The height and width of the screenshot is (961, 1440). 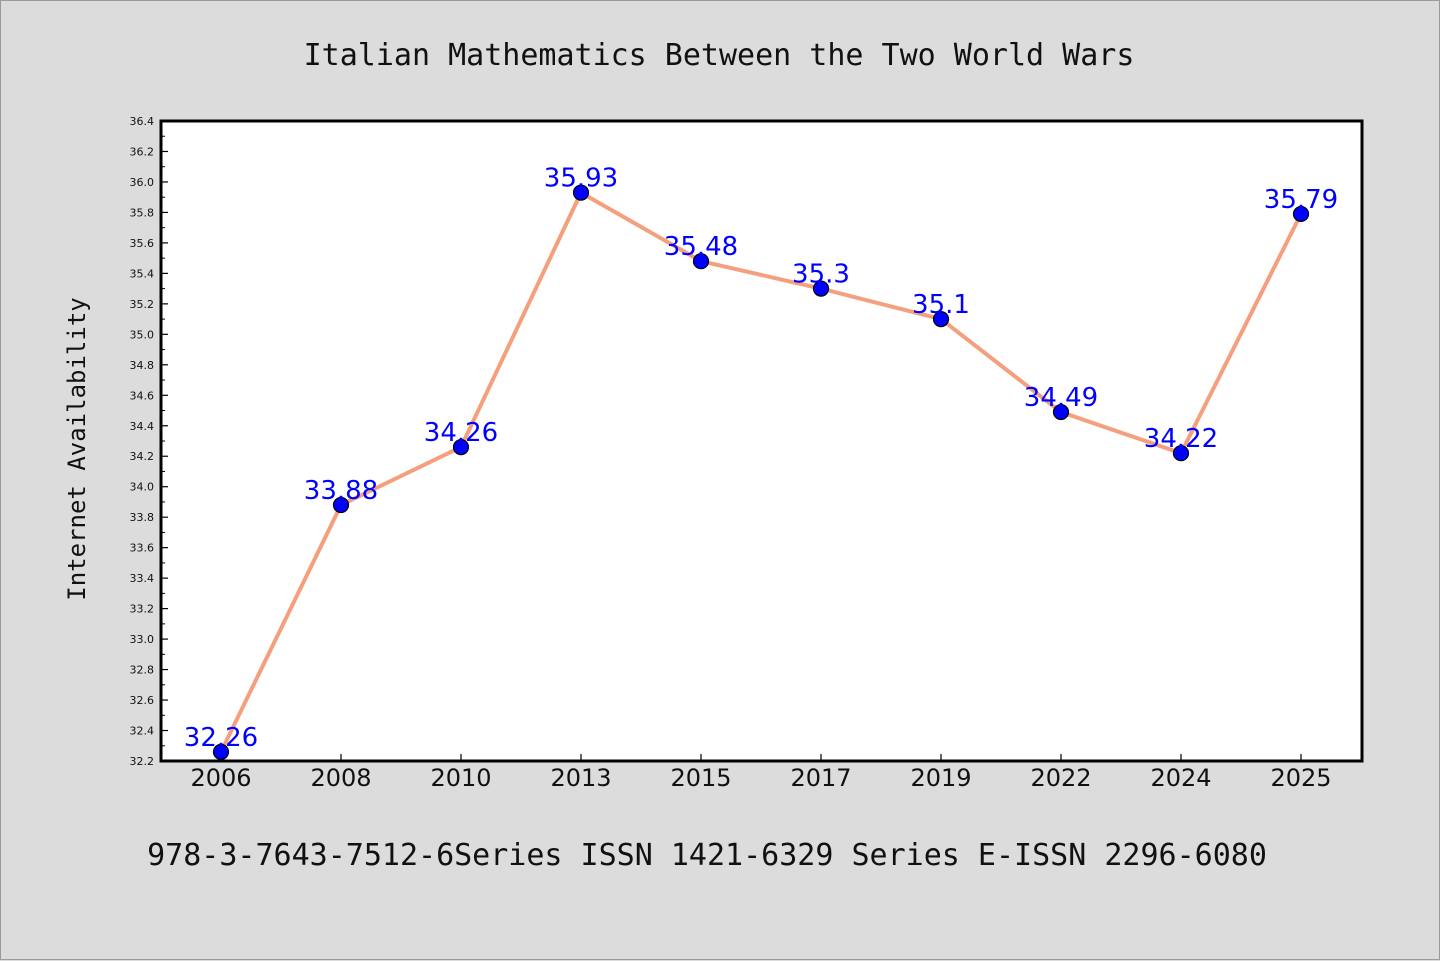 I want to click on y-tick-label: 36.4, so click(x=142, y=121).